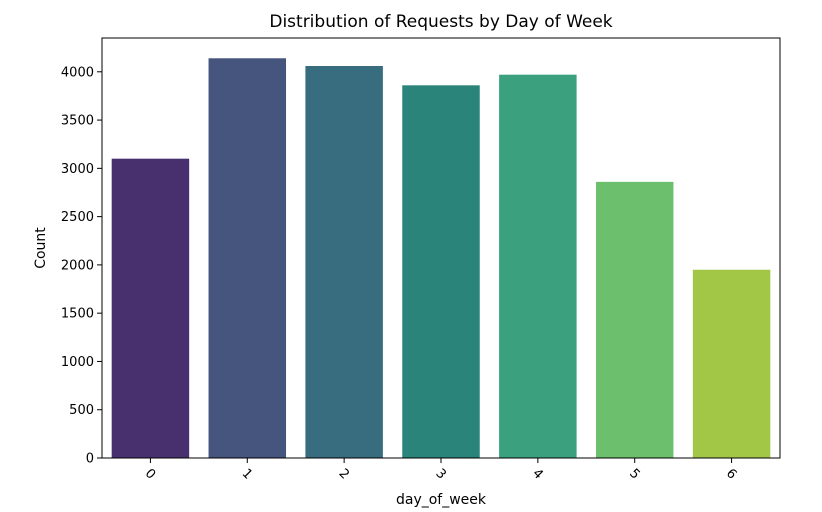 The width and height of the screenshot is (822, 512). I want to click on y-axis-label: Count, so click(41, 248).